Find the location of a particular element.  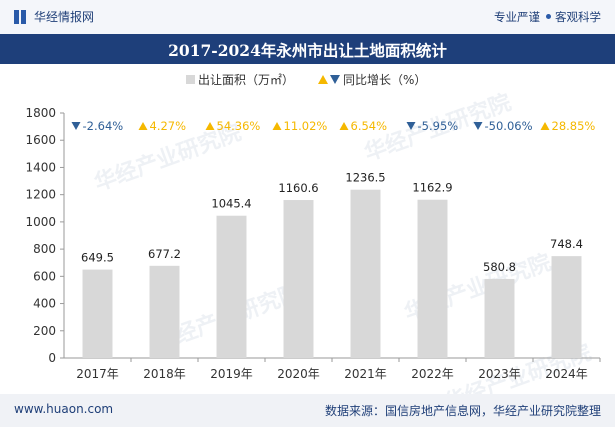

bar-value-label: 649.5 is located at coordinates (97, 258).